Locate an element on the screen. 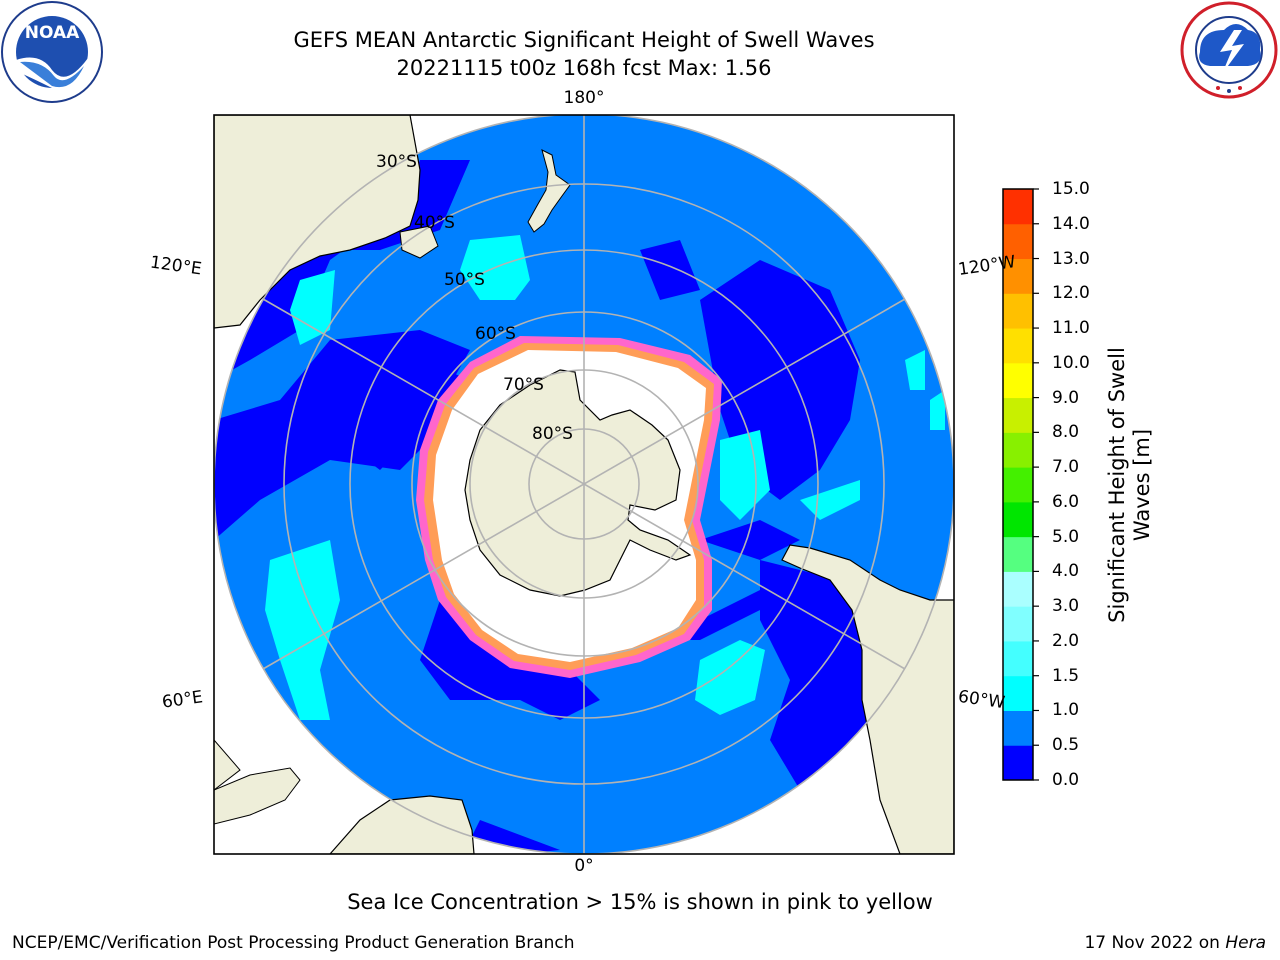 Image resolution: width=1280 pixels, height=960 pixels. africa-landmass is located at coordinates (402, 824).